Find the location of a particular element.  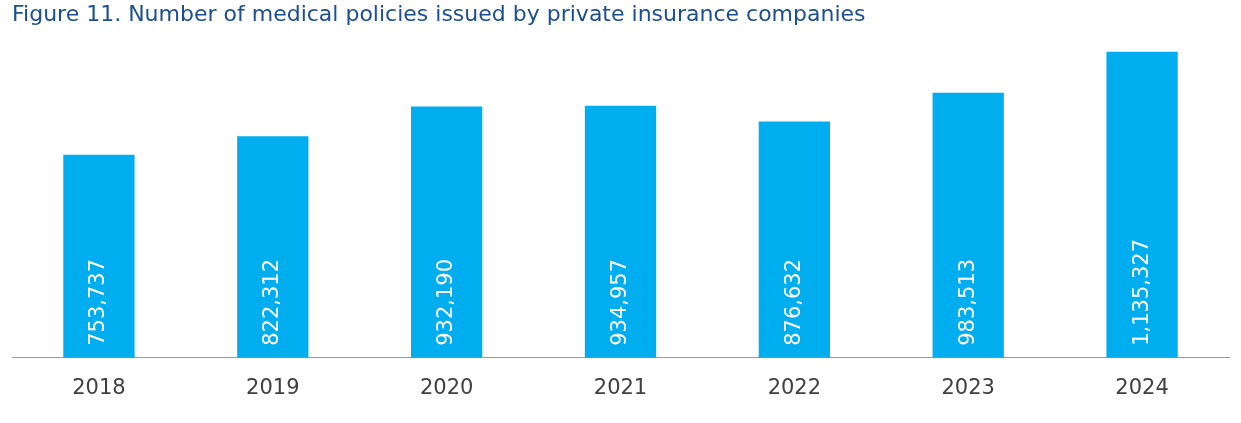

x-tick-label: 2023 is located at coordinates (968, 386).